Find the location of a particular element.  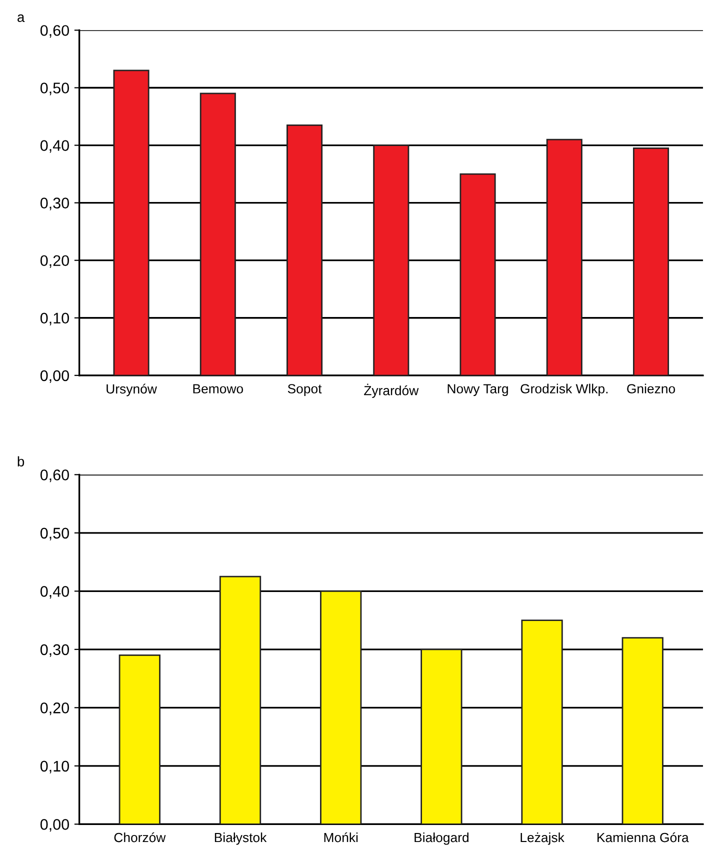

x-tick-label: Grodzisk Wlkp. is located at coordinates (564, 390).